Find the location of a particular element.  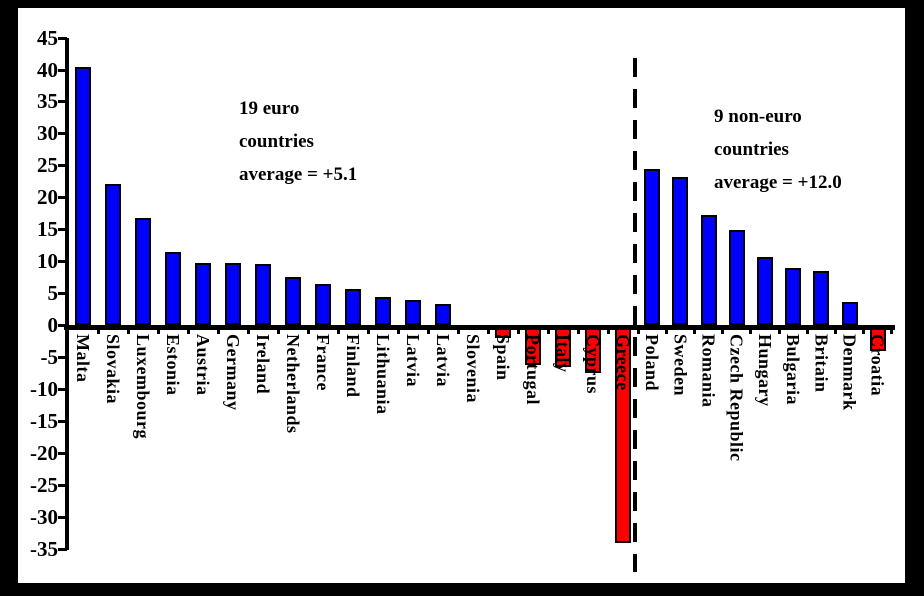

bar-france is located at coordinates (323, 304).